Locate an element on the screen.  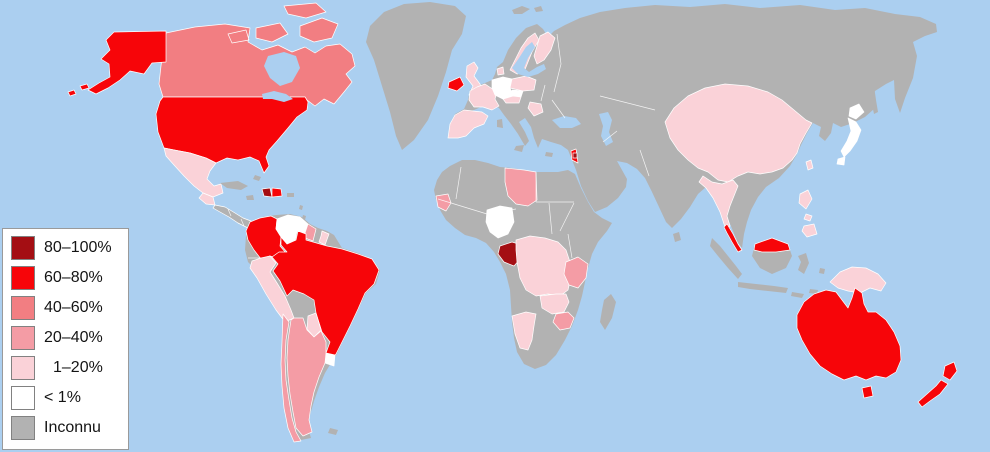
country-austria is located at coordinates (512, 99).